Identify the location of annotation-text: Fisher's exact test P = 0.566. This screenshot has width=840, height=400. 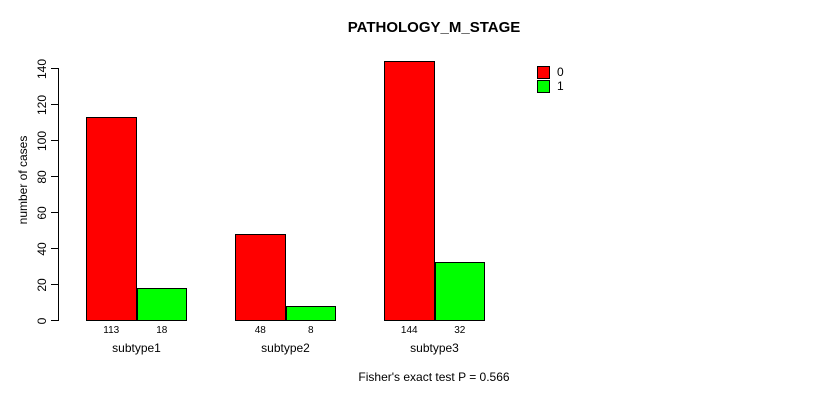
(434, 377).